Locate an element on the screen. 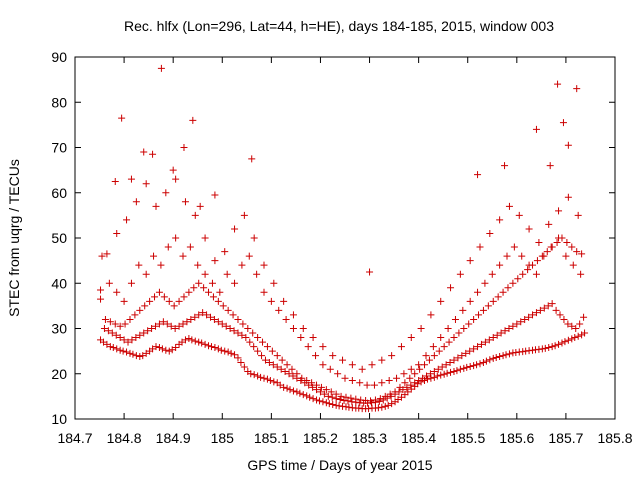  y-tick-label: 20 is located at coordinates (59, 374).